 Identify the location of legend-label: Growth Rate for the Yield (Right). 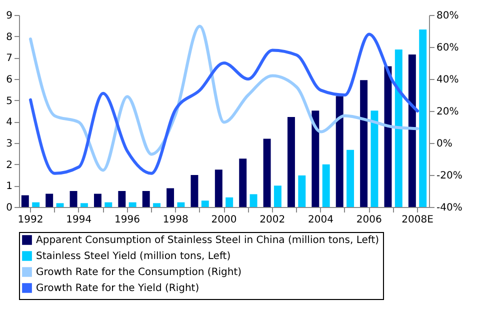
(118, 288).